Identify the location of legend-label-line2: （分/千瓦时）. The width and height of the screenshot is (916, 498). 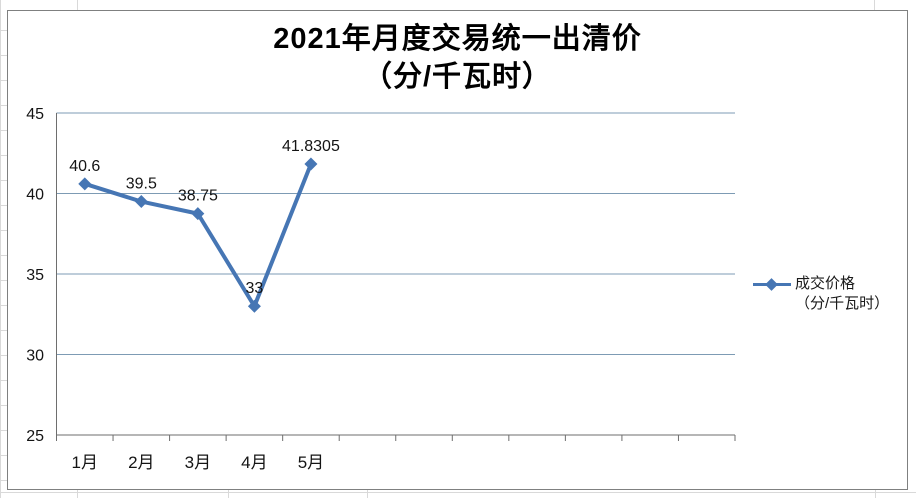
(842, 303).